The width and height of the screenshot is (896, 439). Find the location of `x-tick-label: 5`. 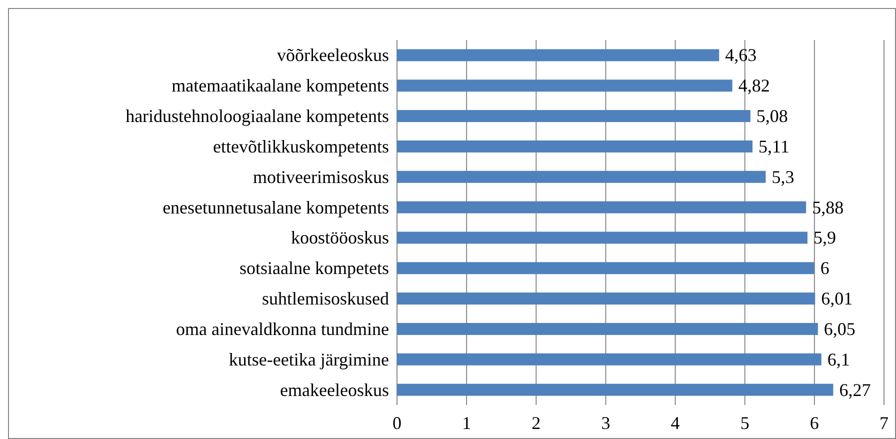

x-tick-label: 5 is located at coordinates (745, 423).